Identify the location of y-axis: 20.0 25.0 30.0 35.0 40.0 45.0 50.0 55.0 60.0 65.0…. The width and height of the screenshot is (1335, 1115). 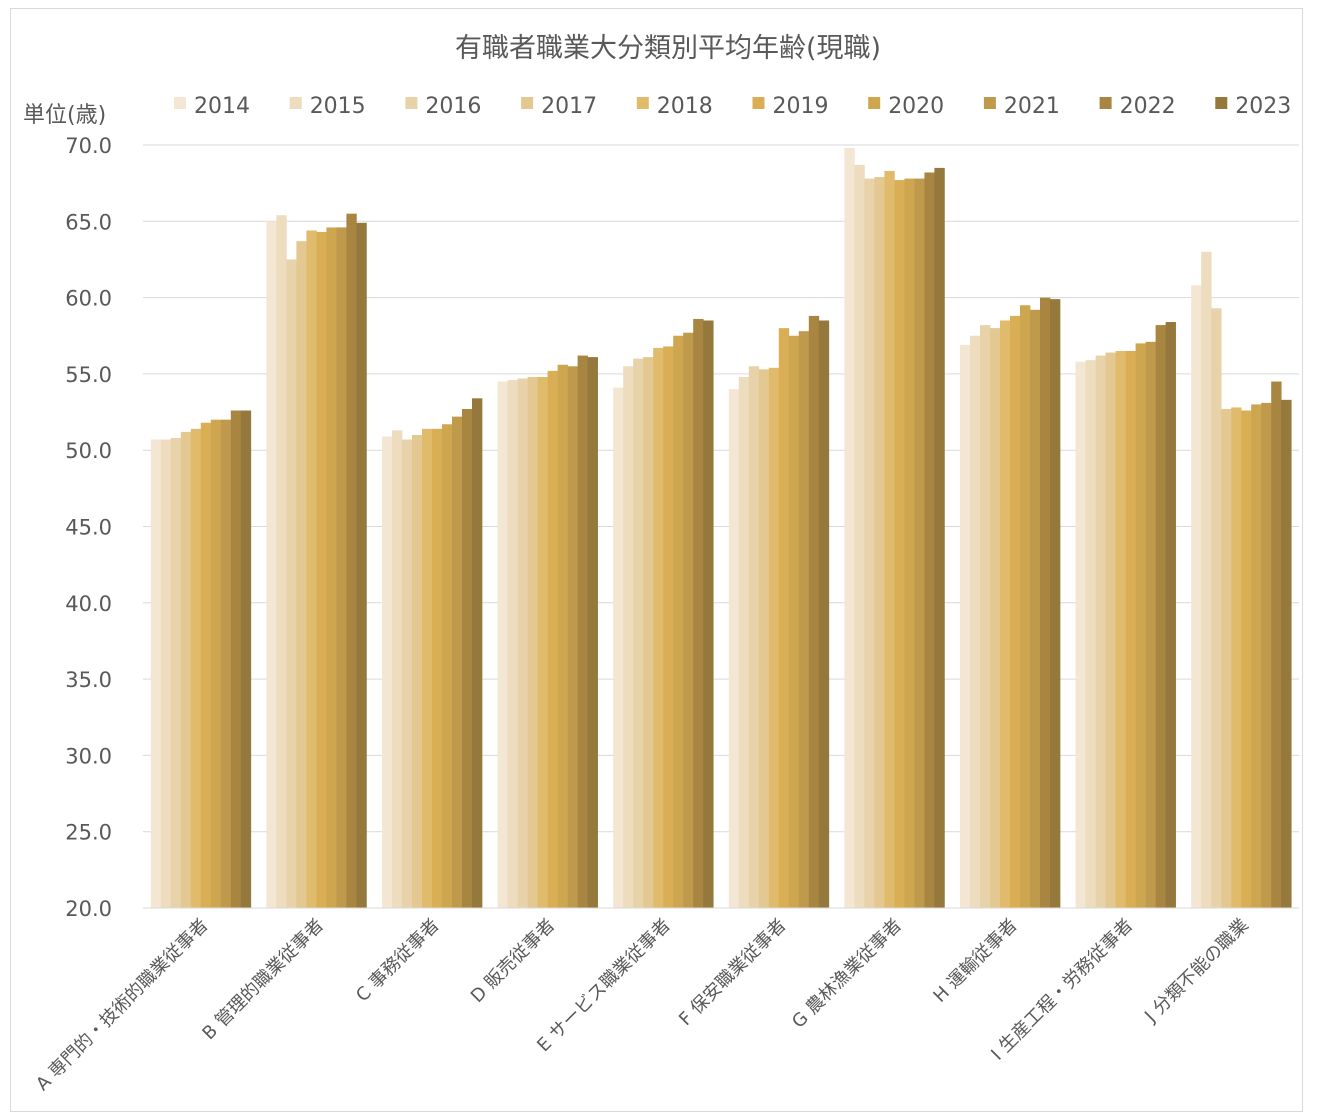
(88, 527).